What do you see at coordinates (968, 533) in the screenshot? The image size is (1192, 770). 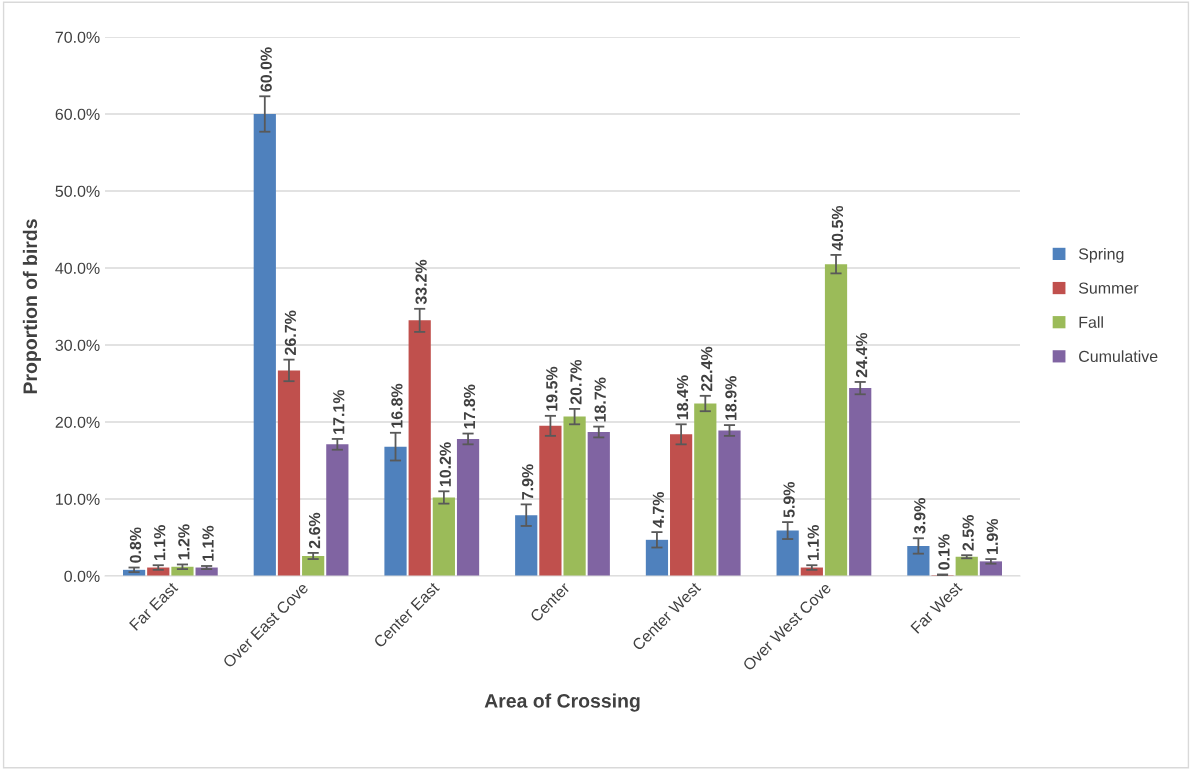 I see `data-label: 2.5%` at bounding box center [968, 533].